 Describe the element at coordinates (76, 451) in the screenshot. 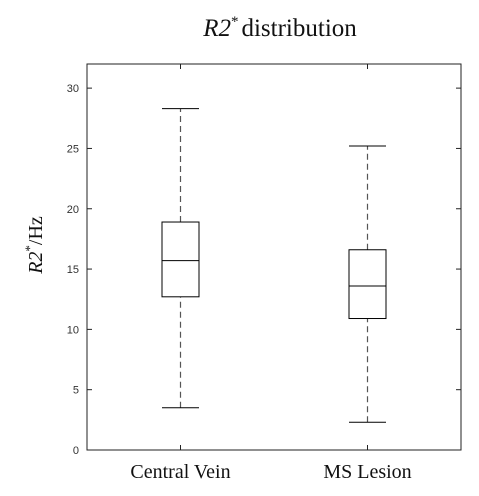

I see `y-tick-label: 0` at that location.